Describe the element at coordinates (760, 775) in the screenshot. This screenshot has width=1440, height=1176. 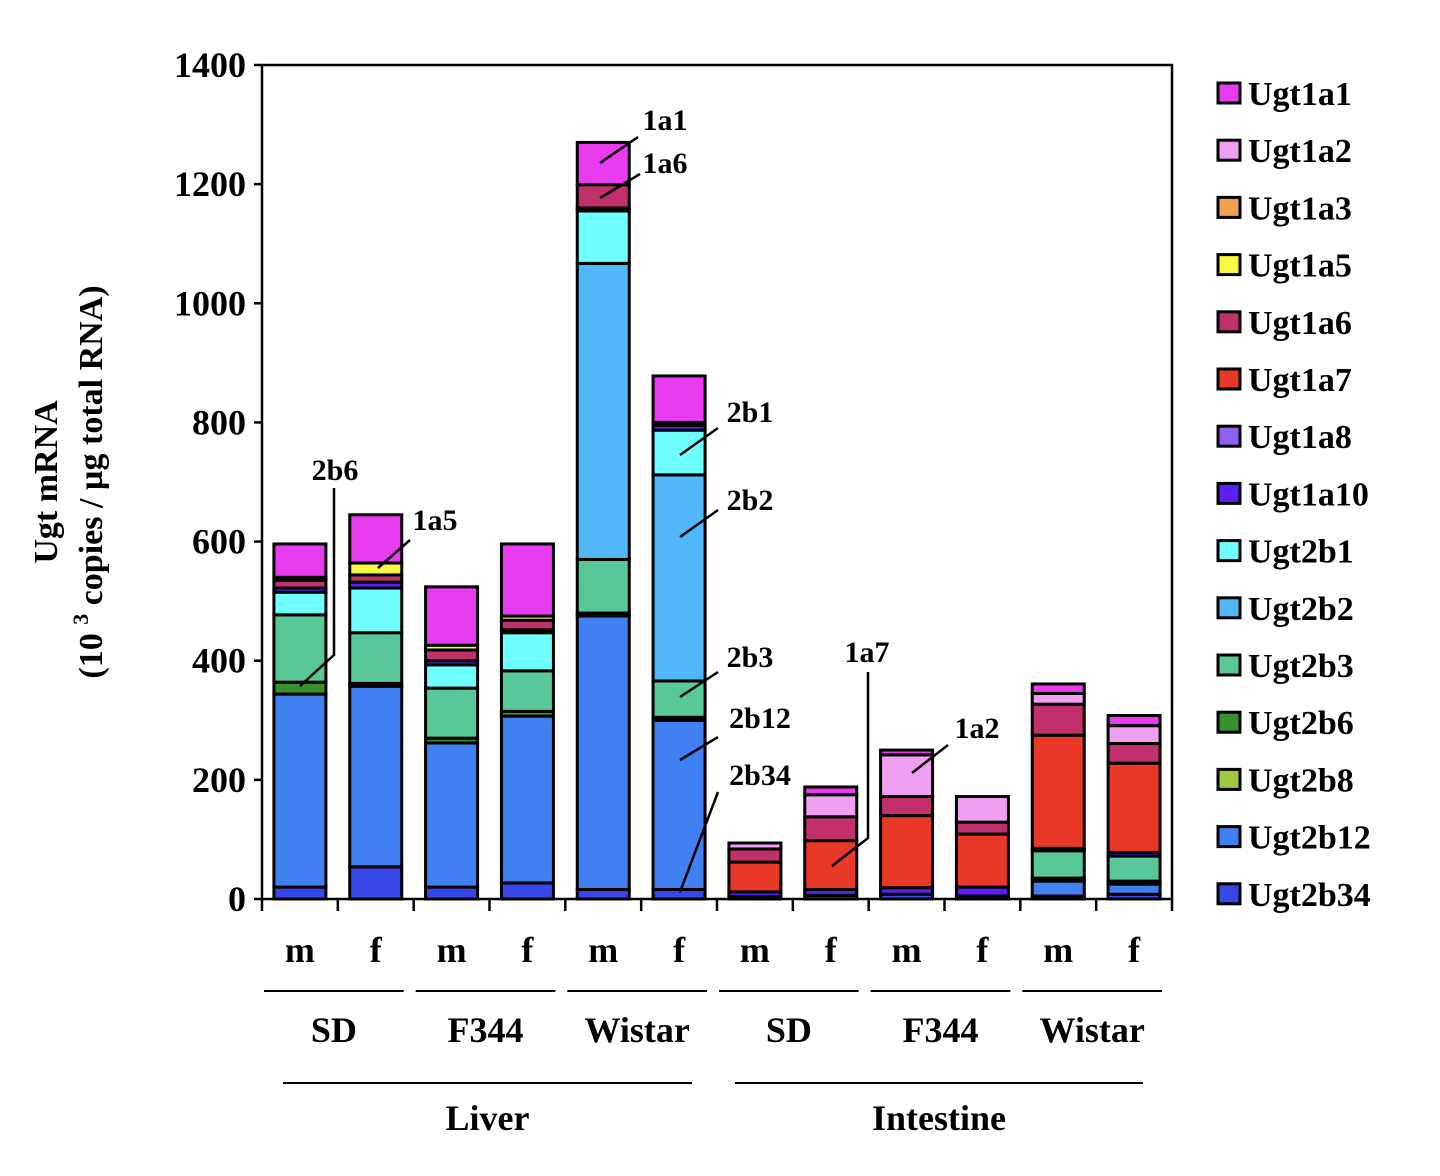
I see `annotation-label: 2b34` at that location.